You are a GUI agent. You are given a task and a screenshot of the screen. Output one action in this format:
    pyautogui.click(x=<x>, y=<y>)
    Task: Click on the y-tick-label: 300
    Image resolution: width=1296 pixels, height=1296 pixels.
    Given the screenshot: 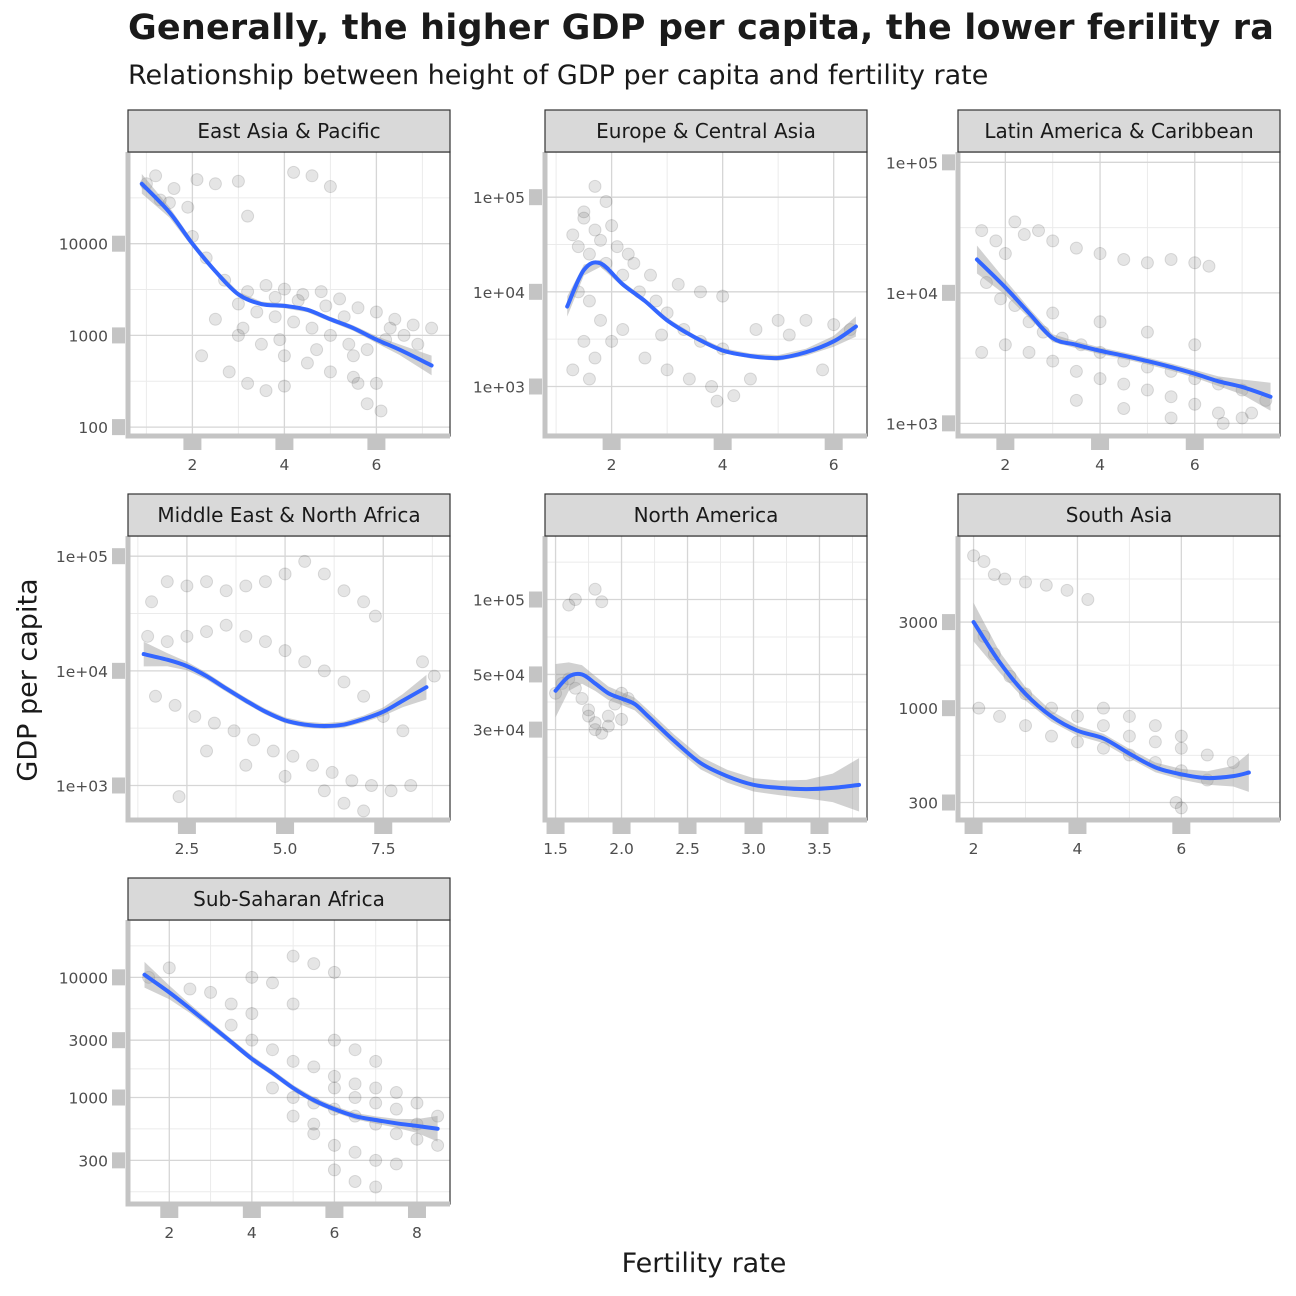 What is the action you would take?
    pyautogui.click(x=93, y=1161)
    